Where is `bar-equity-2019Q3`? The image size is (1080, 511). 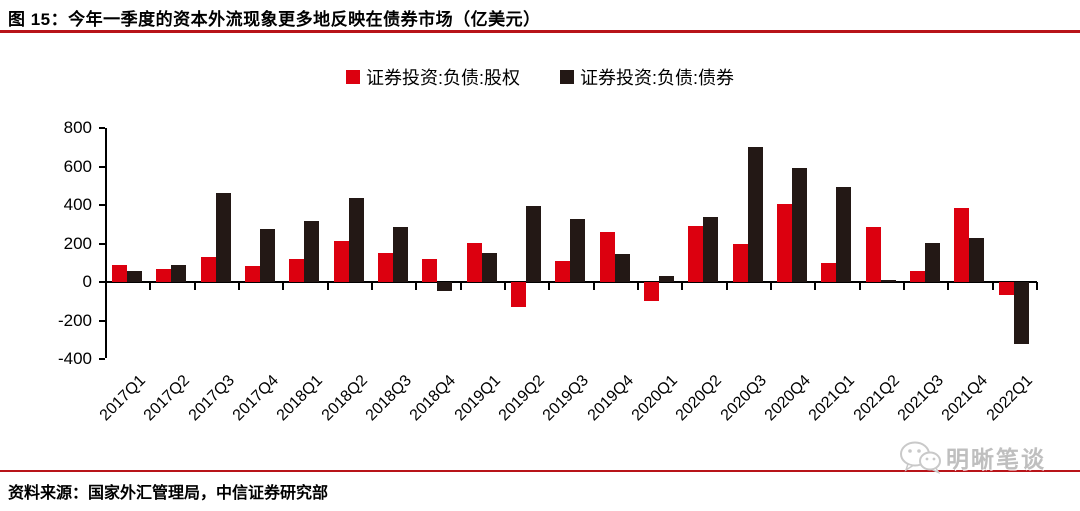 bar-equity-2019Q3 is located at coordinates (563, 271).